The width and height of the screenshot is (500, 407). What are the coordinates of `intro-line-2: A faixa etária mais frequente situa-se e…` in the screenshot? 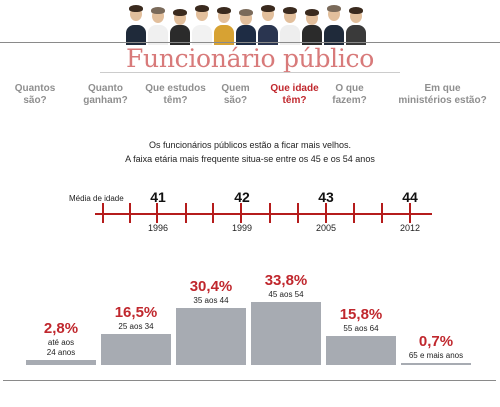 It's located at (250, 159).